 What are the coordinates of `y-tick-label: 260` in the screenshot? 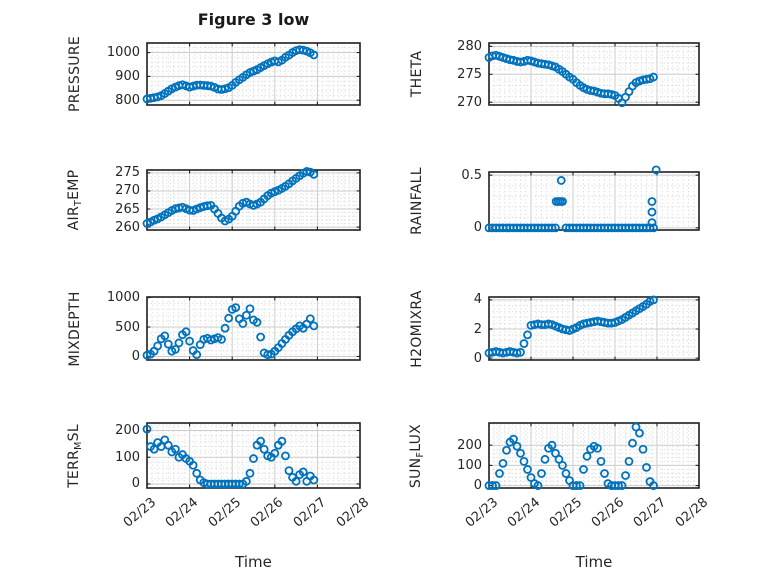 It's located at (127, 227).